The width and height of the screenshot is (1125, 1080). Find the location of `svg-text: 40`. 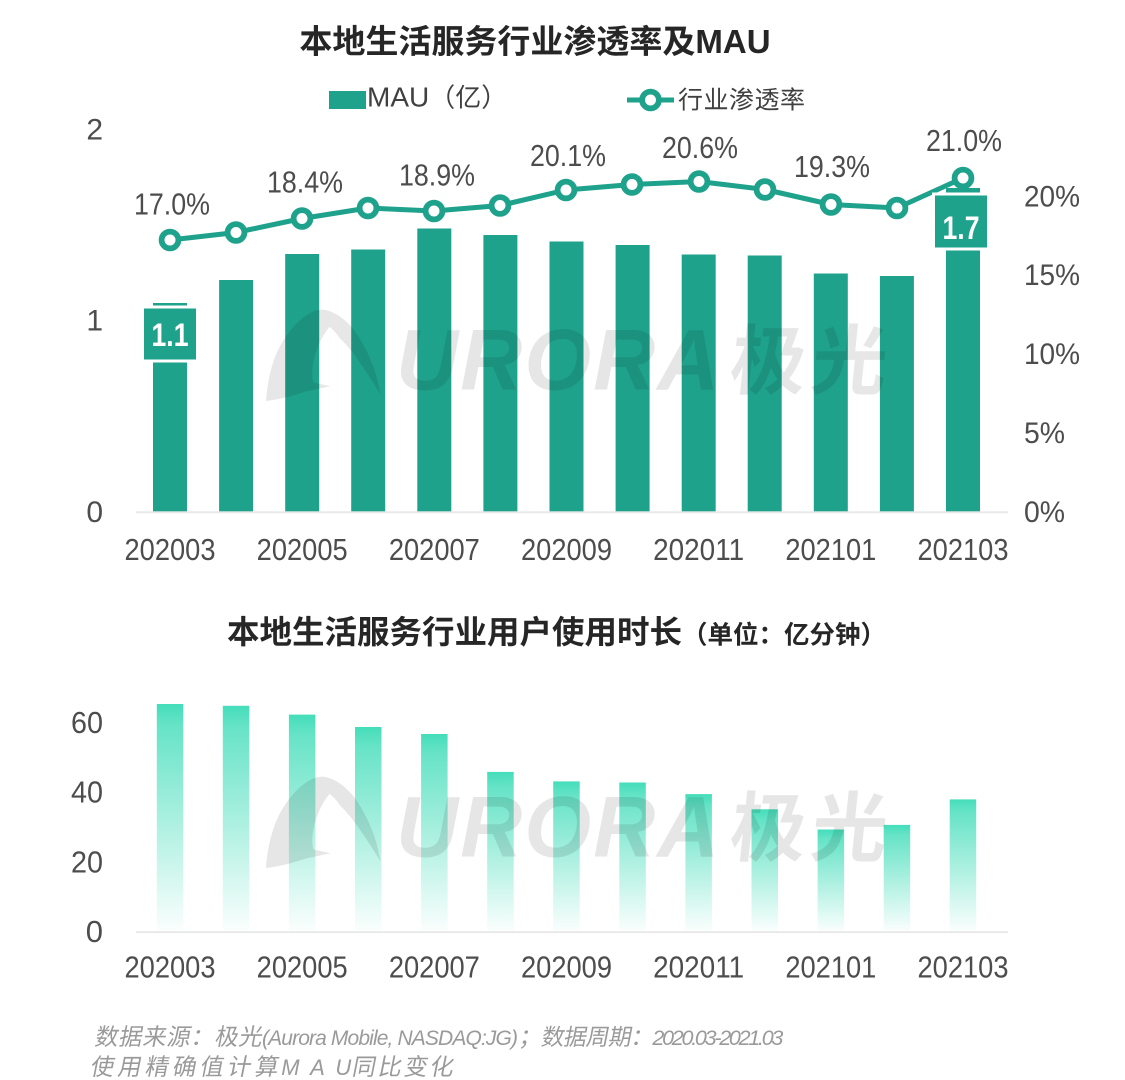

svg-text: 40 is located at coordinates (87, 792).